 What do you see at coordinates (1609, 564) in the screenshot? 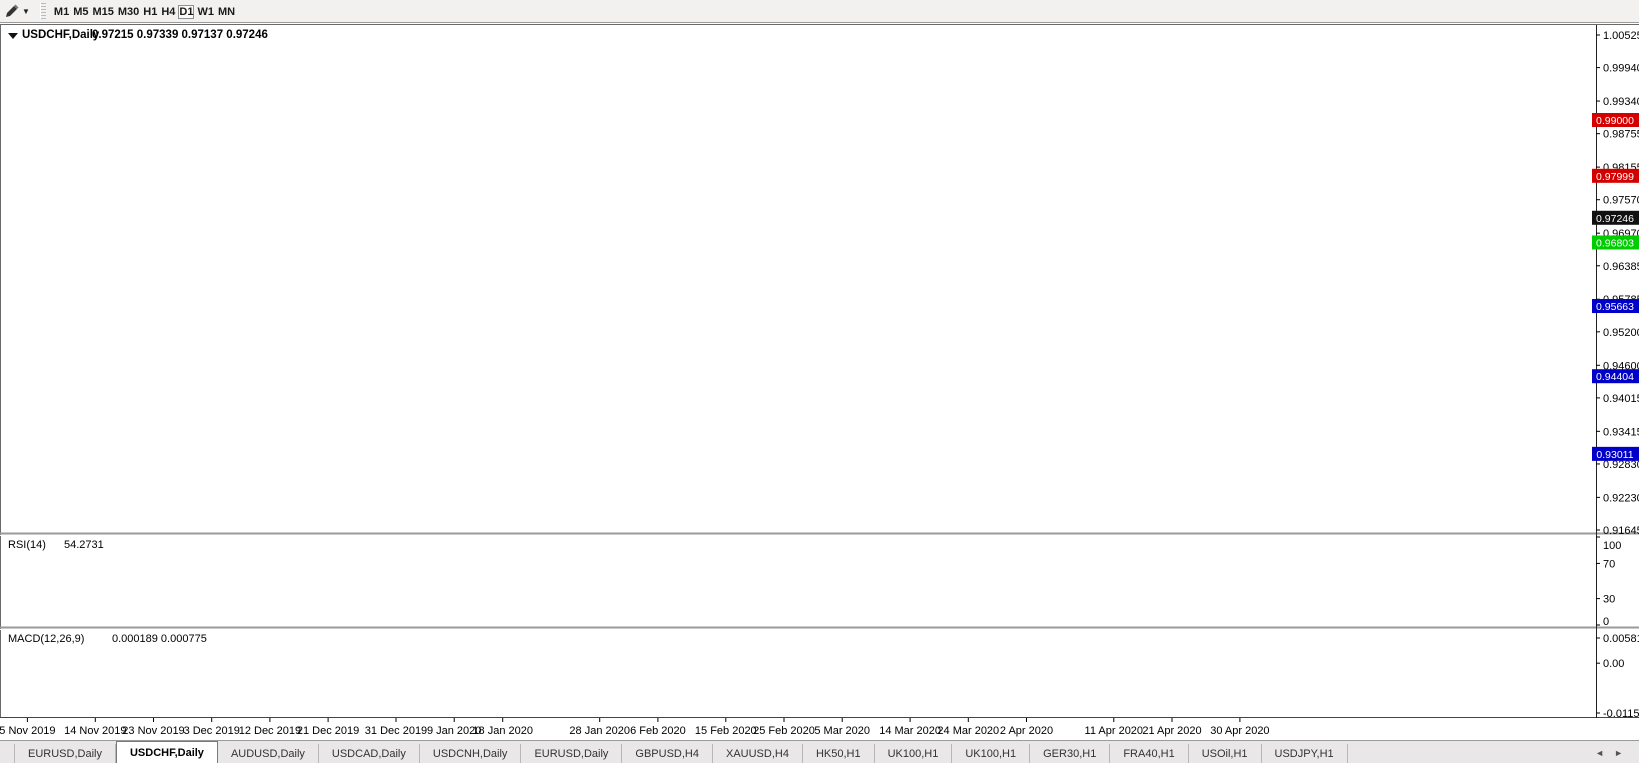
I see `rsi-tick: 70` at bounding box center [1609, 564].